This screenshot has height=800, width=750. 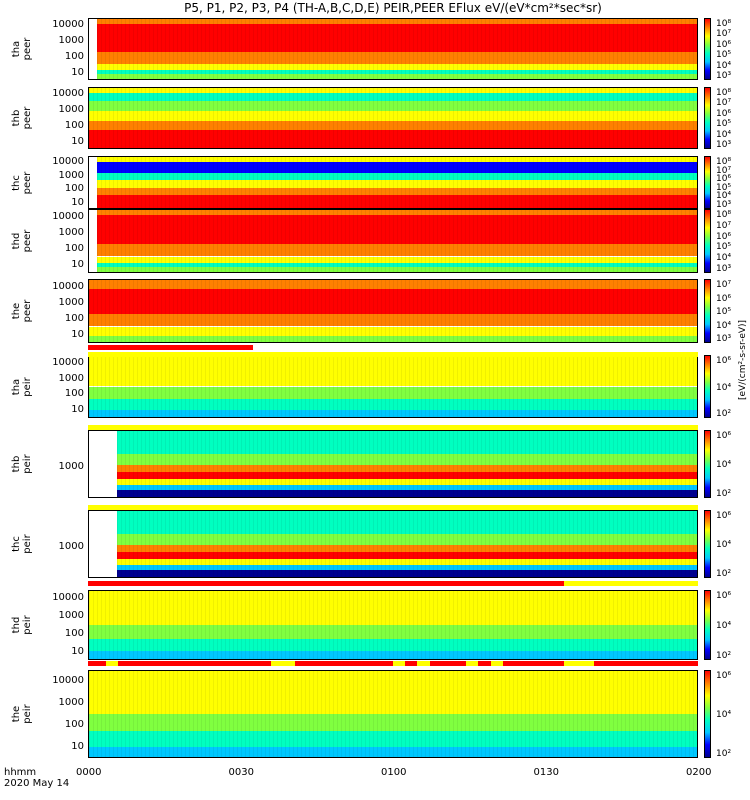 I want to click on panel-ylabel: thc peer, so click(x=22, y=183).